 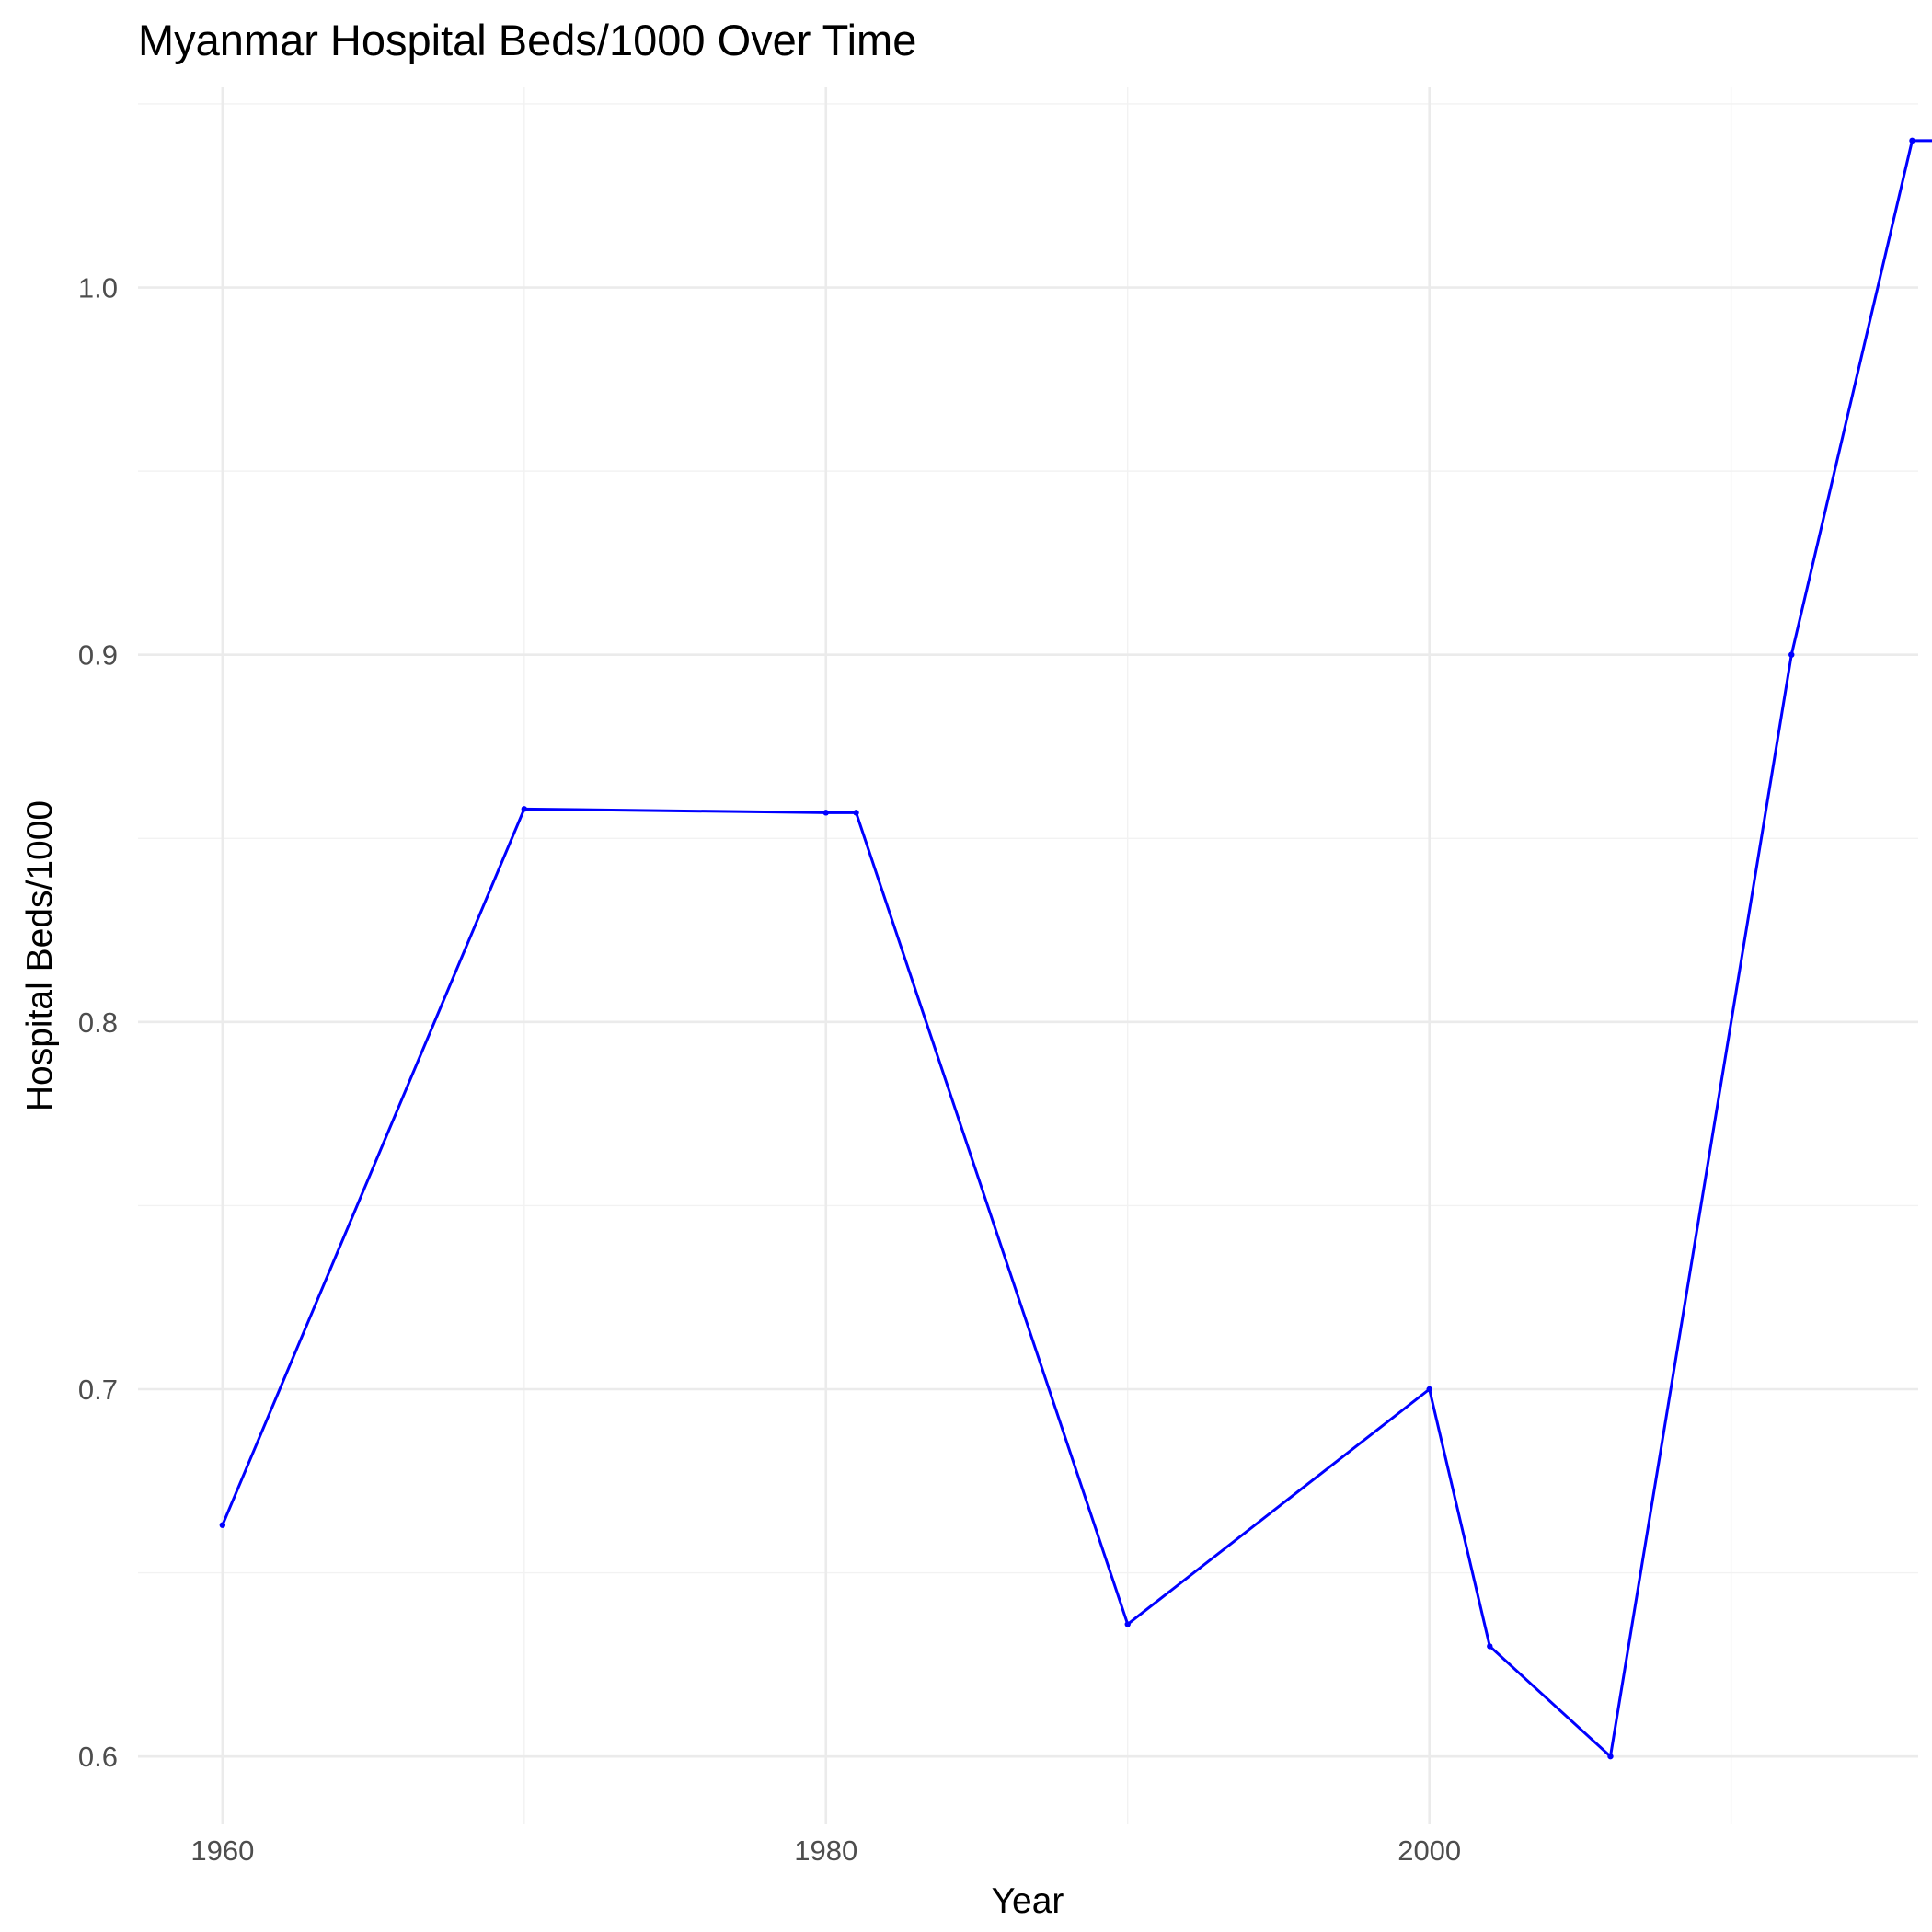 I want to click on x-axis-title: Year, so click(x=1028, y=1901).